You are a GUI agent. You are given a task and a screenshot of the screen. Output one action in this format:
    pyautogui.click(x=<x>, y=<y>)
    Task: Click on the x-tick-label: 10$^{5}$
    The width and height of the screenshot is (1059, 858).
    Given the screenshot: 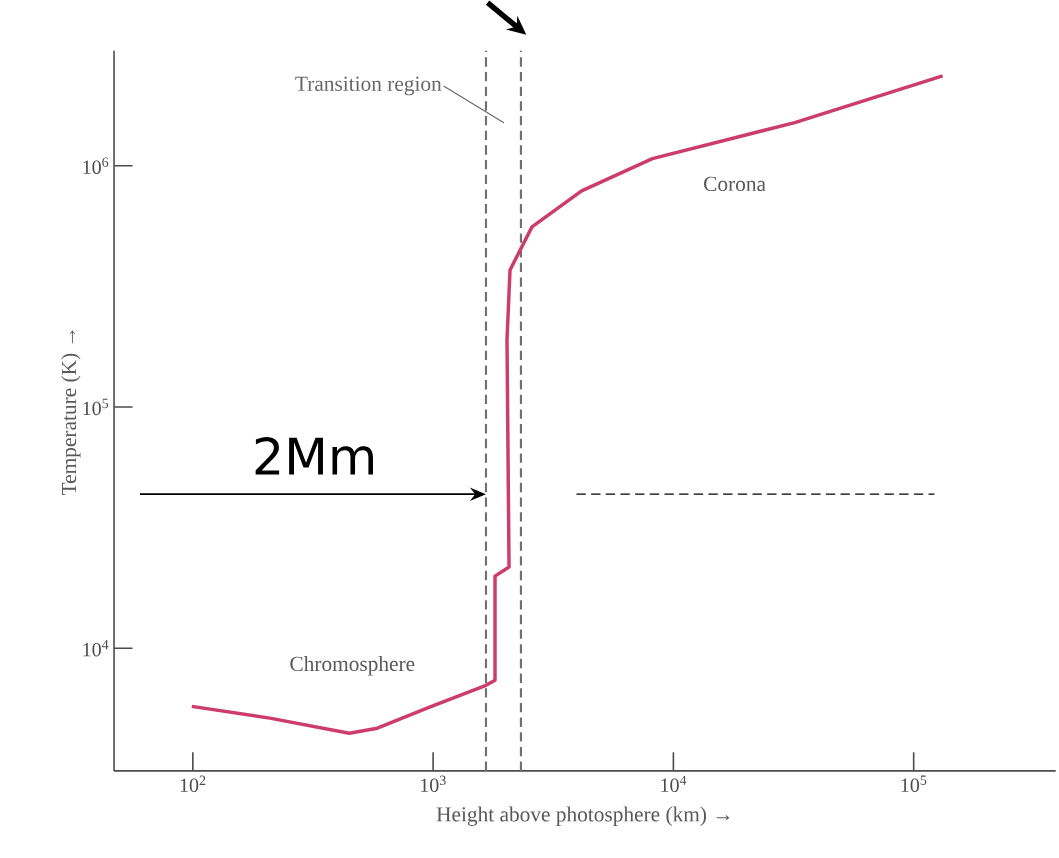 What is the action you would take?
    pyautogui.click(x=914, y=784)
    